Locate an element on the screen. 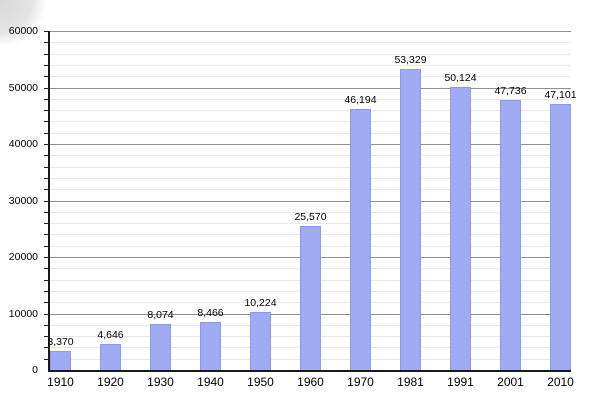 The width and height of the screenshot is (600, 400). y-axis-label: 20000 is located at coordinates (23, 256).